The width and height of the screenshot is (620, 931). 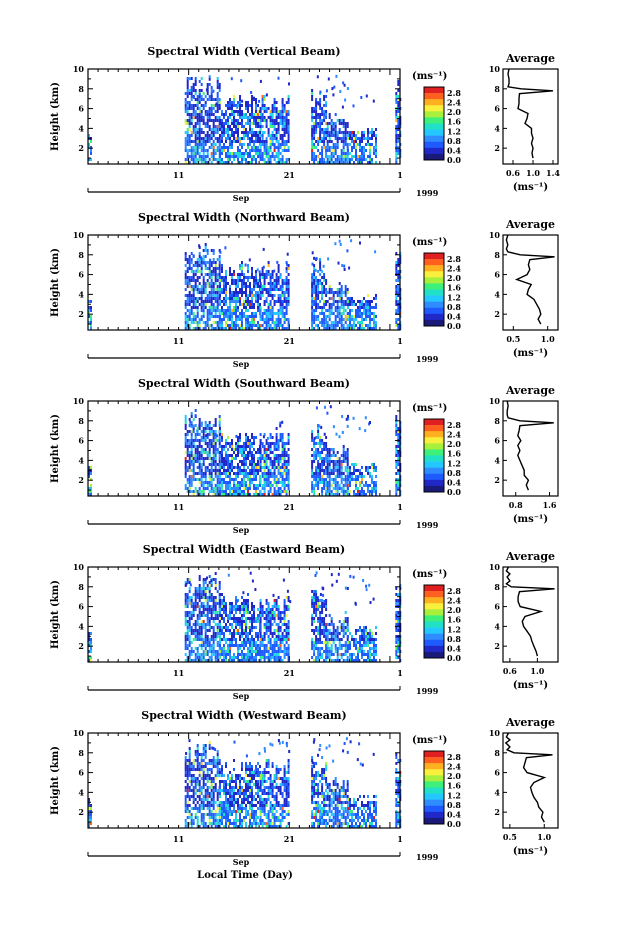 I want to click on month-label: Sep, so click(x=241, y=364).